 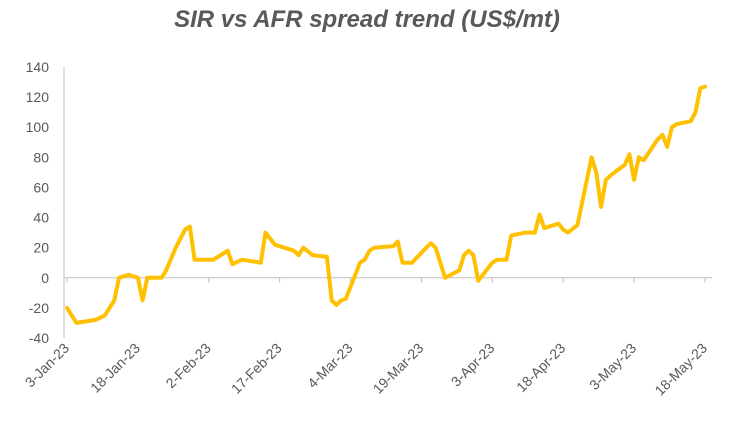 I want to click on y-tick-label: 80, so click(x=41, y=157).